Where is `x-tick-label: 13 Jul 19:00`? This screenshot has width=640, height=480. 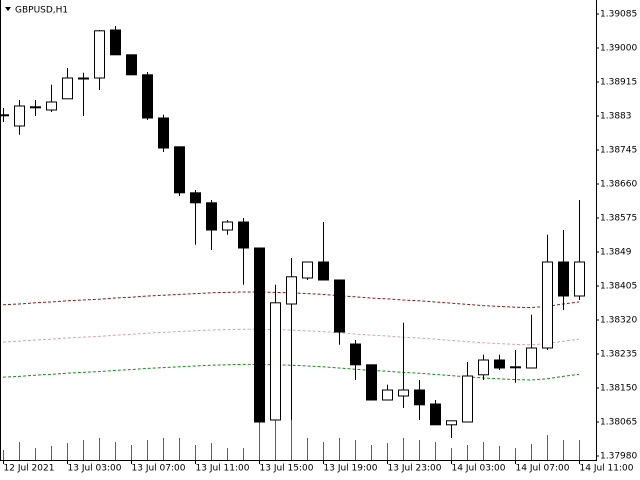
x-tick-label: 13 Jul 19:00 is located at coordinates (351, 469).